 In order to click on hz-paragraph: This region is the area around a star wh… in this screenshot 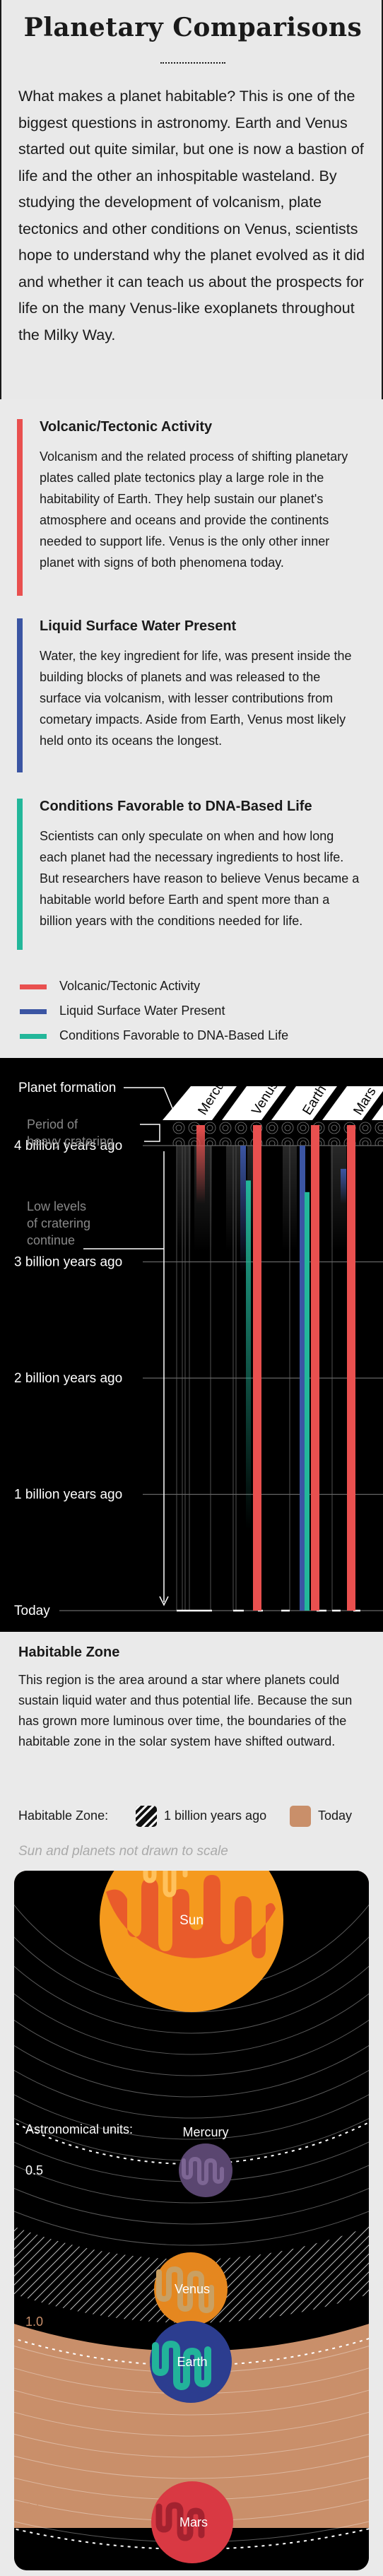, I will do `click(185, 1710)`.